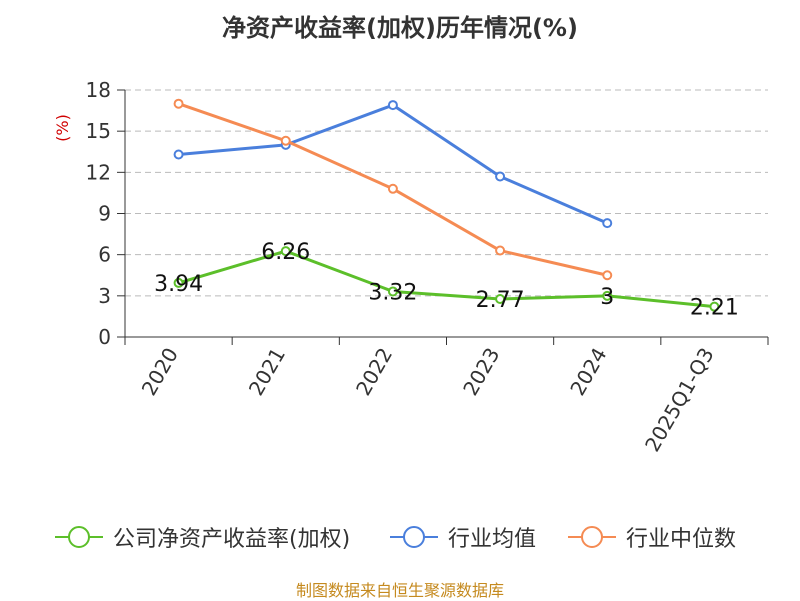 The image size is (800, 601). What do you see at coordinates (492, 539) in the screenshot?
I see `legend-label: 行业均值` at bounding box center [492, 539].